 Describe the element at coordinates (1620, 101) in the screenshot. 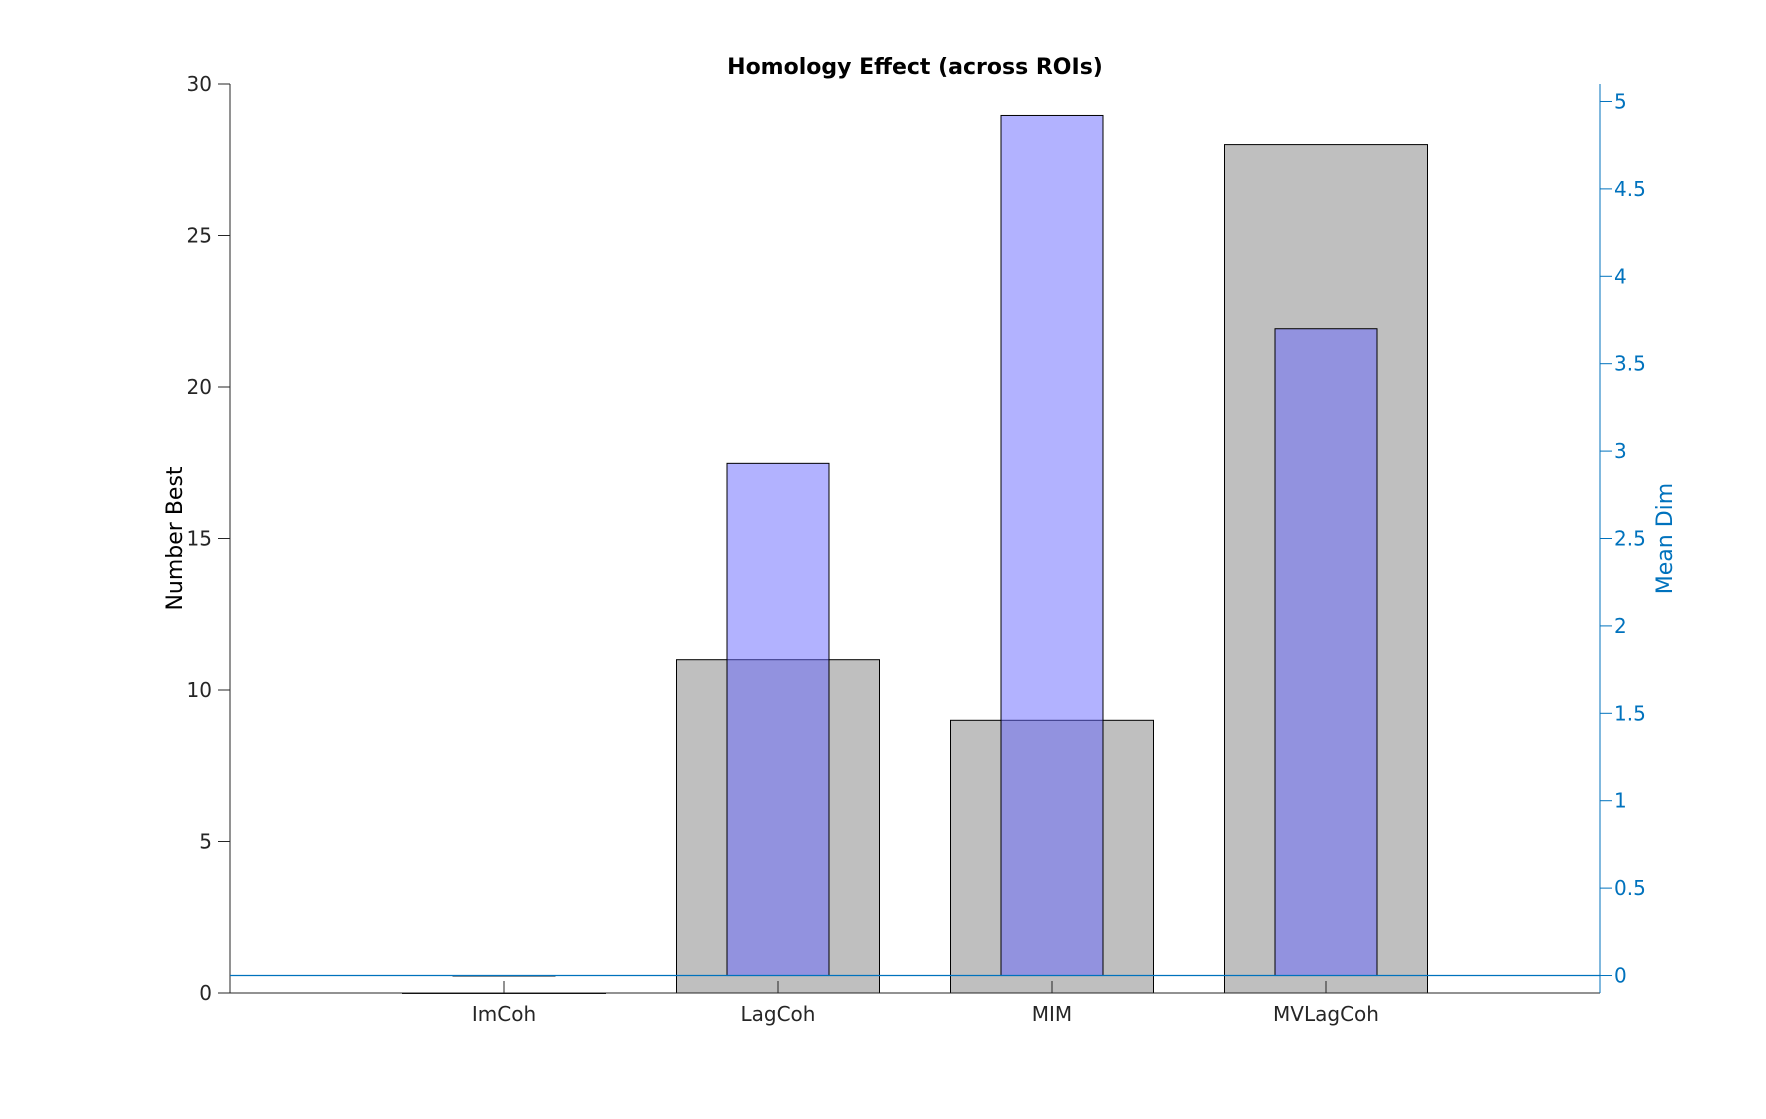

I see `right-tick-label: 5` at that location.